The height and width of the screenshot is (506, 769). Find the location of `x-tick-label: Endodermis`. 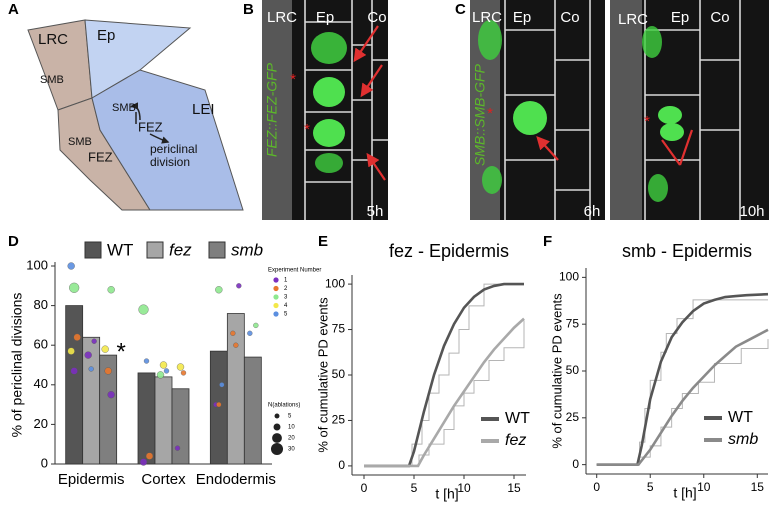

x-tick-label: Endodermis is located at coordinates (236, 479).